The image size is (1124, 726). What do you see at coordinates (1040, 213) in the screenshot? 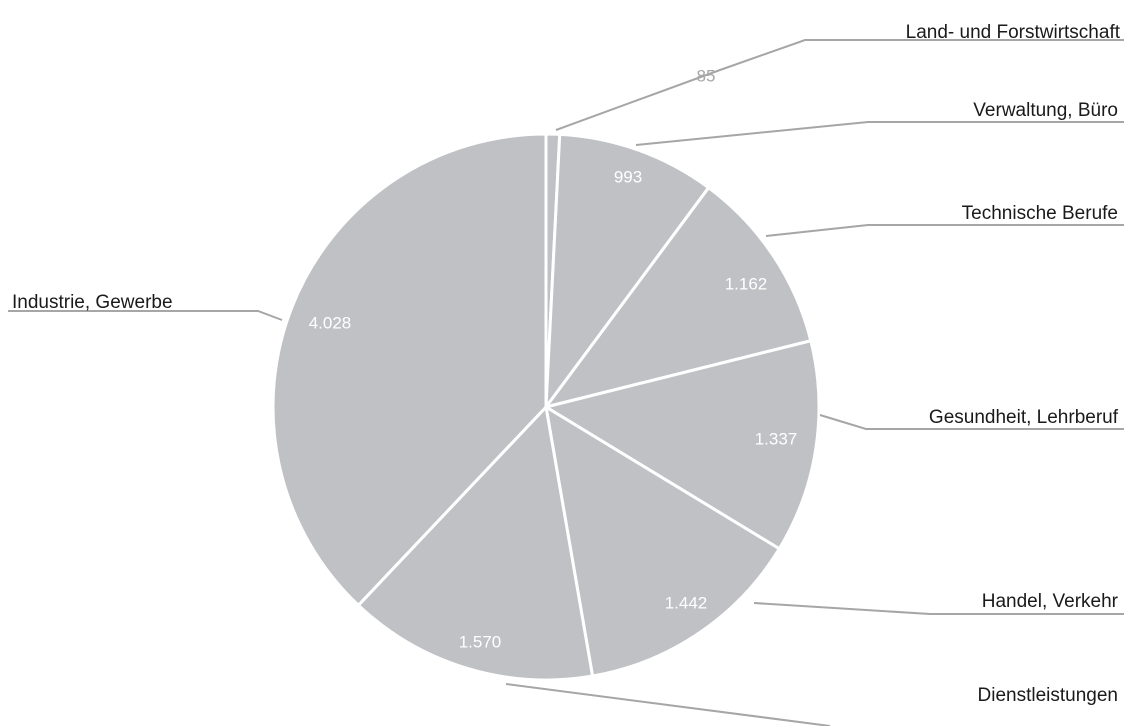
I see `category-label-technische-berufe: Technische Berufe` at bounding box center [1040, 213].